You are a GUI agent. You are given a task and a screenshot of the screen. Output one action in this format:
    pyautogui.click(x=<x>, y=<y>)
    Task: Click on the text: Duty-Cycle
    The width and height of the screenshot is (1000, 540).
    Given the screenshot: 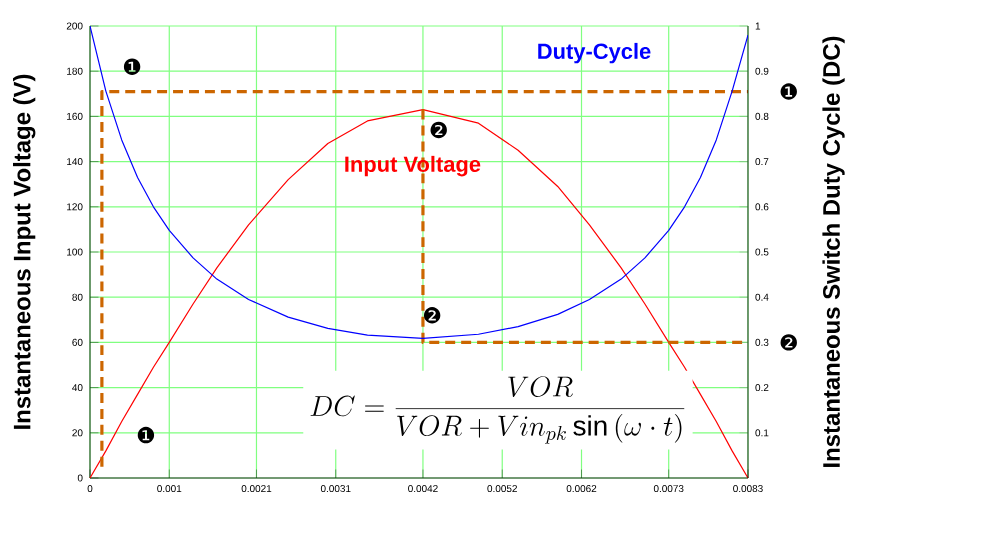 What is the action you would take?
    pyautogui.click(x=594, y=53)
    